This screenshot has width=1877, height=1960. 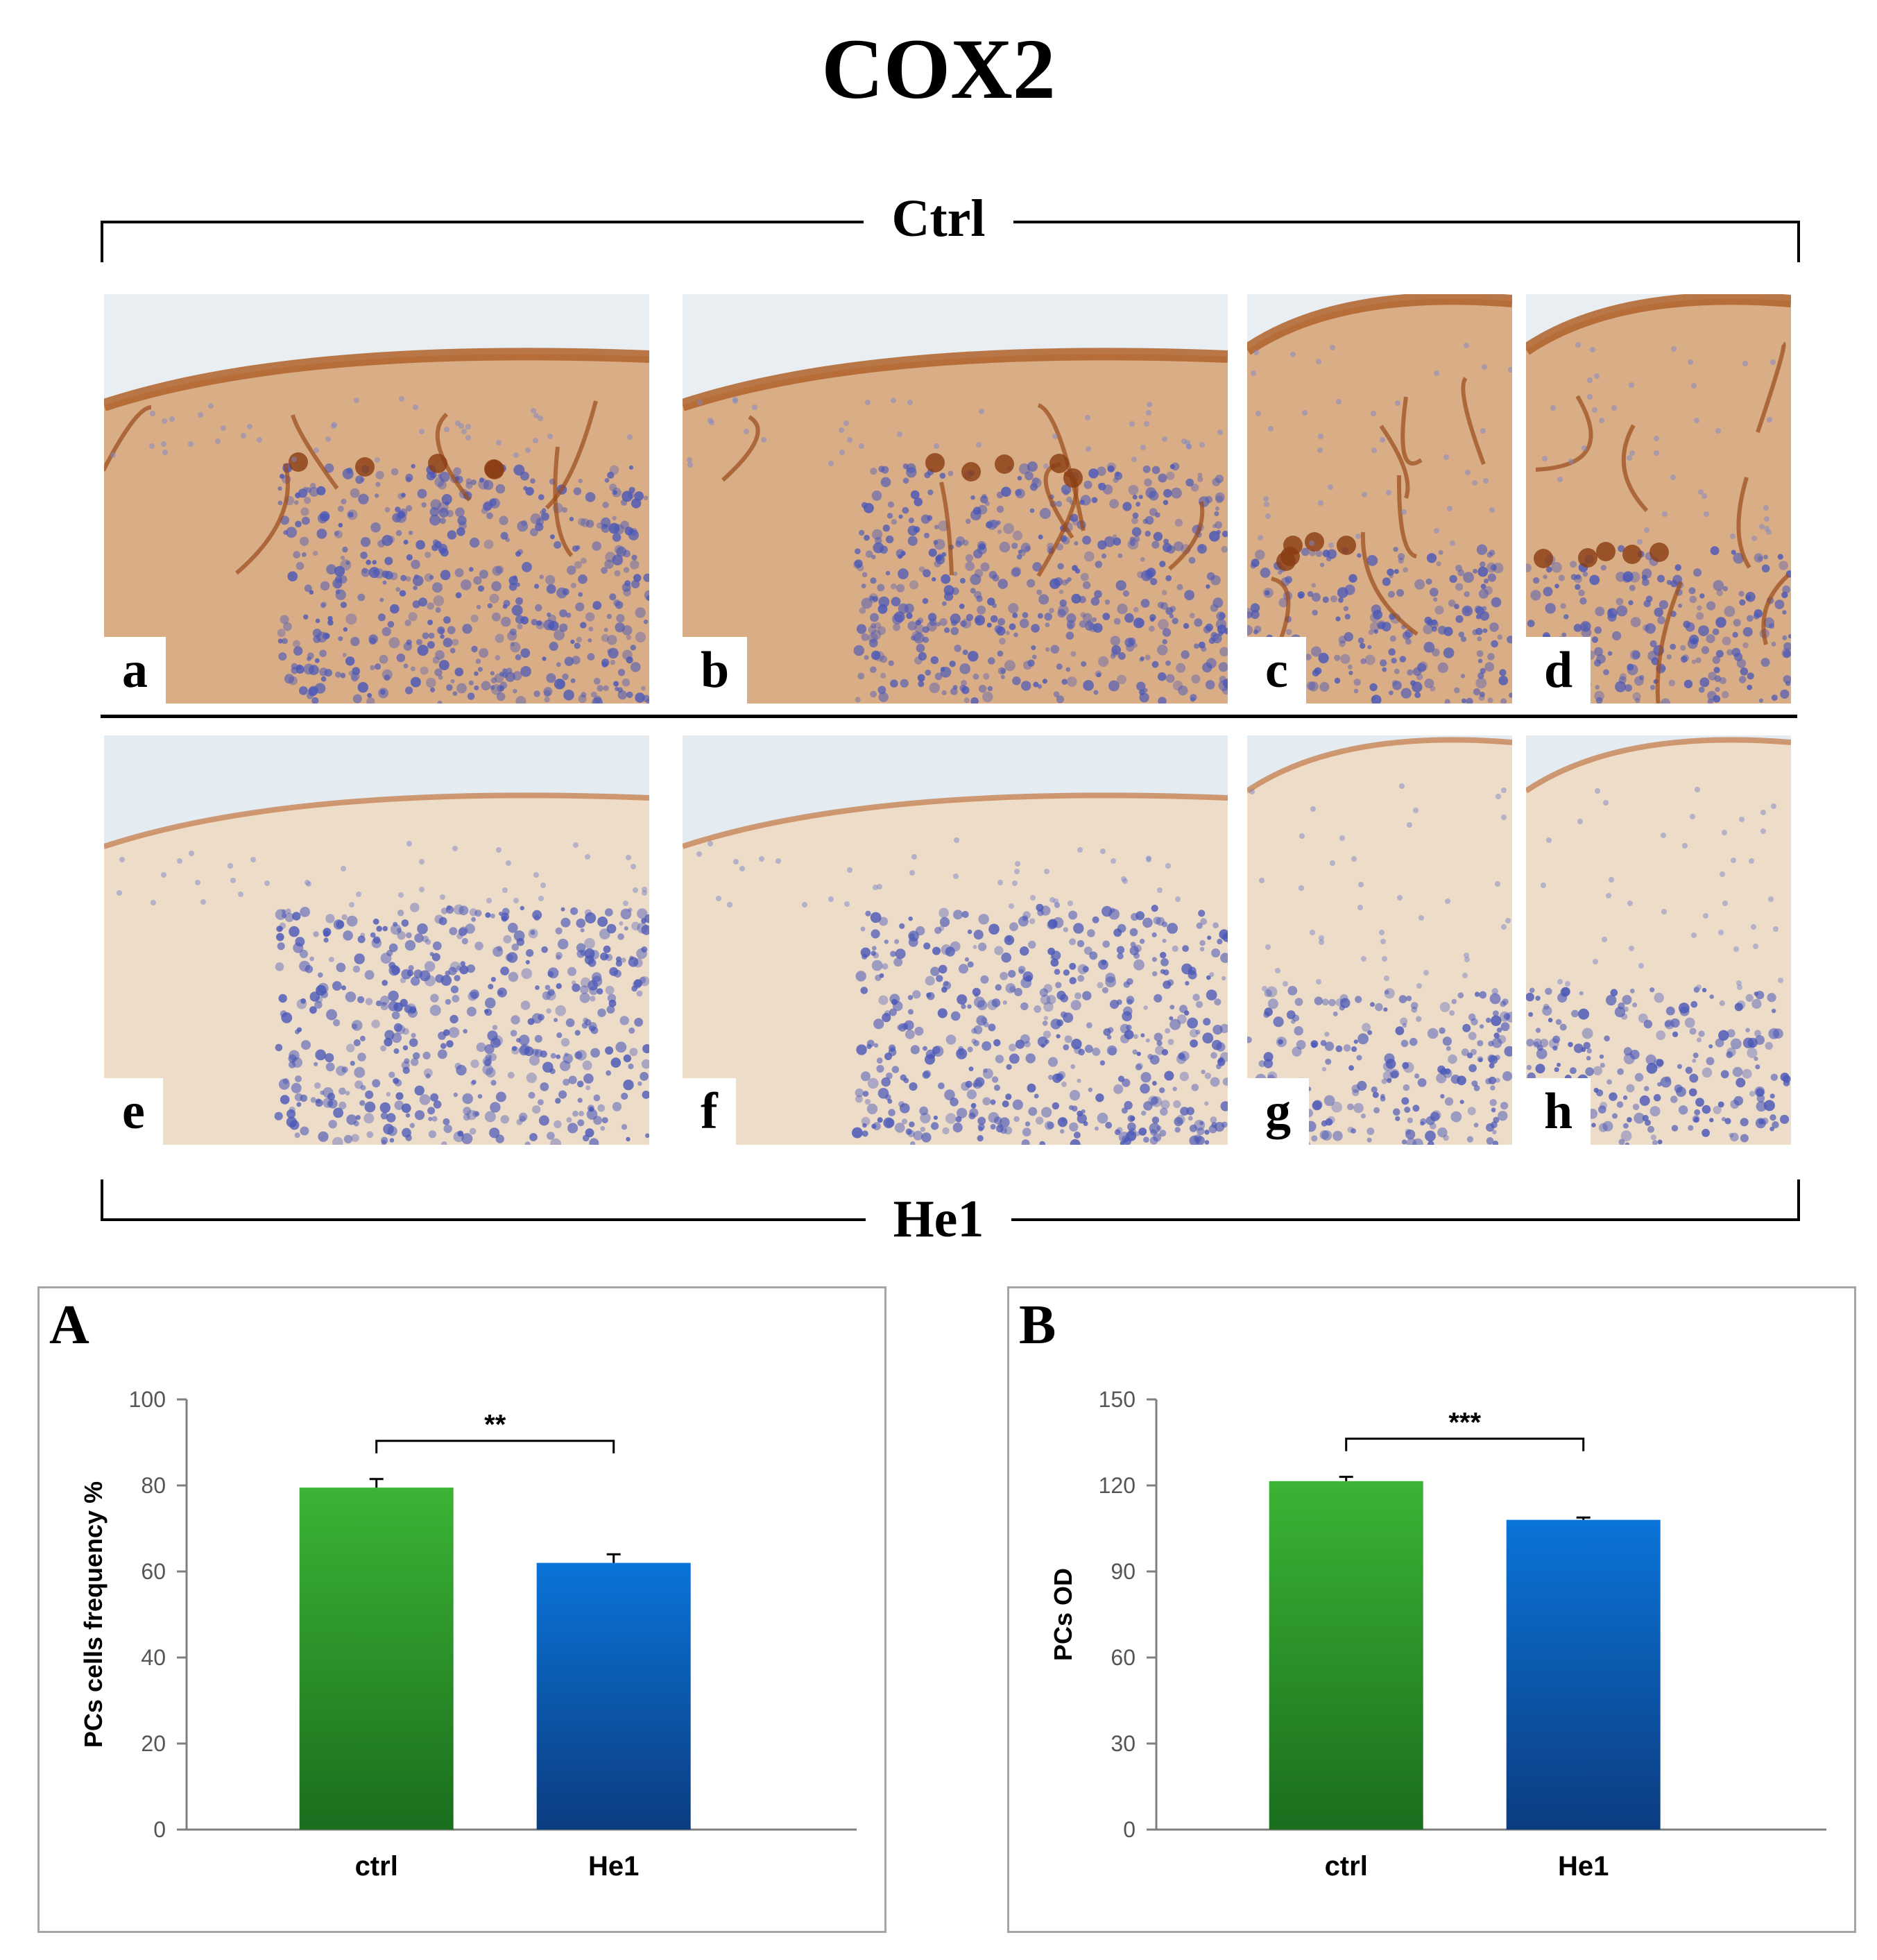 I want to click on micrograph-a-image, so click(x=376, y=499).